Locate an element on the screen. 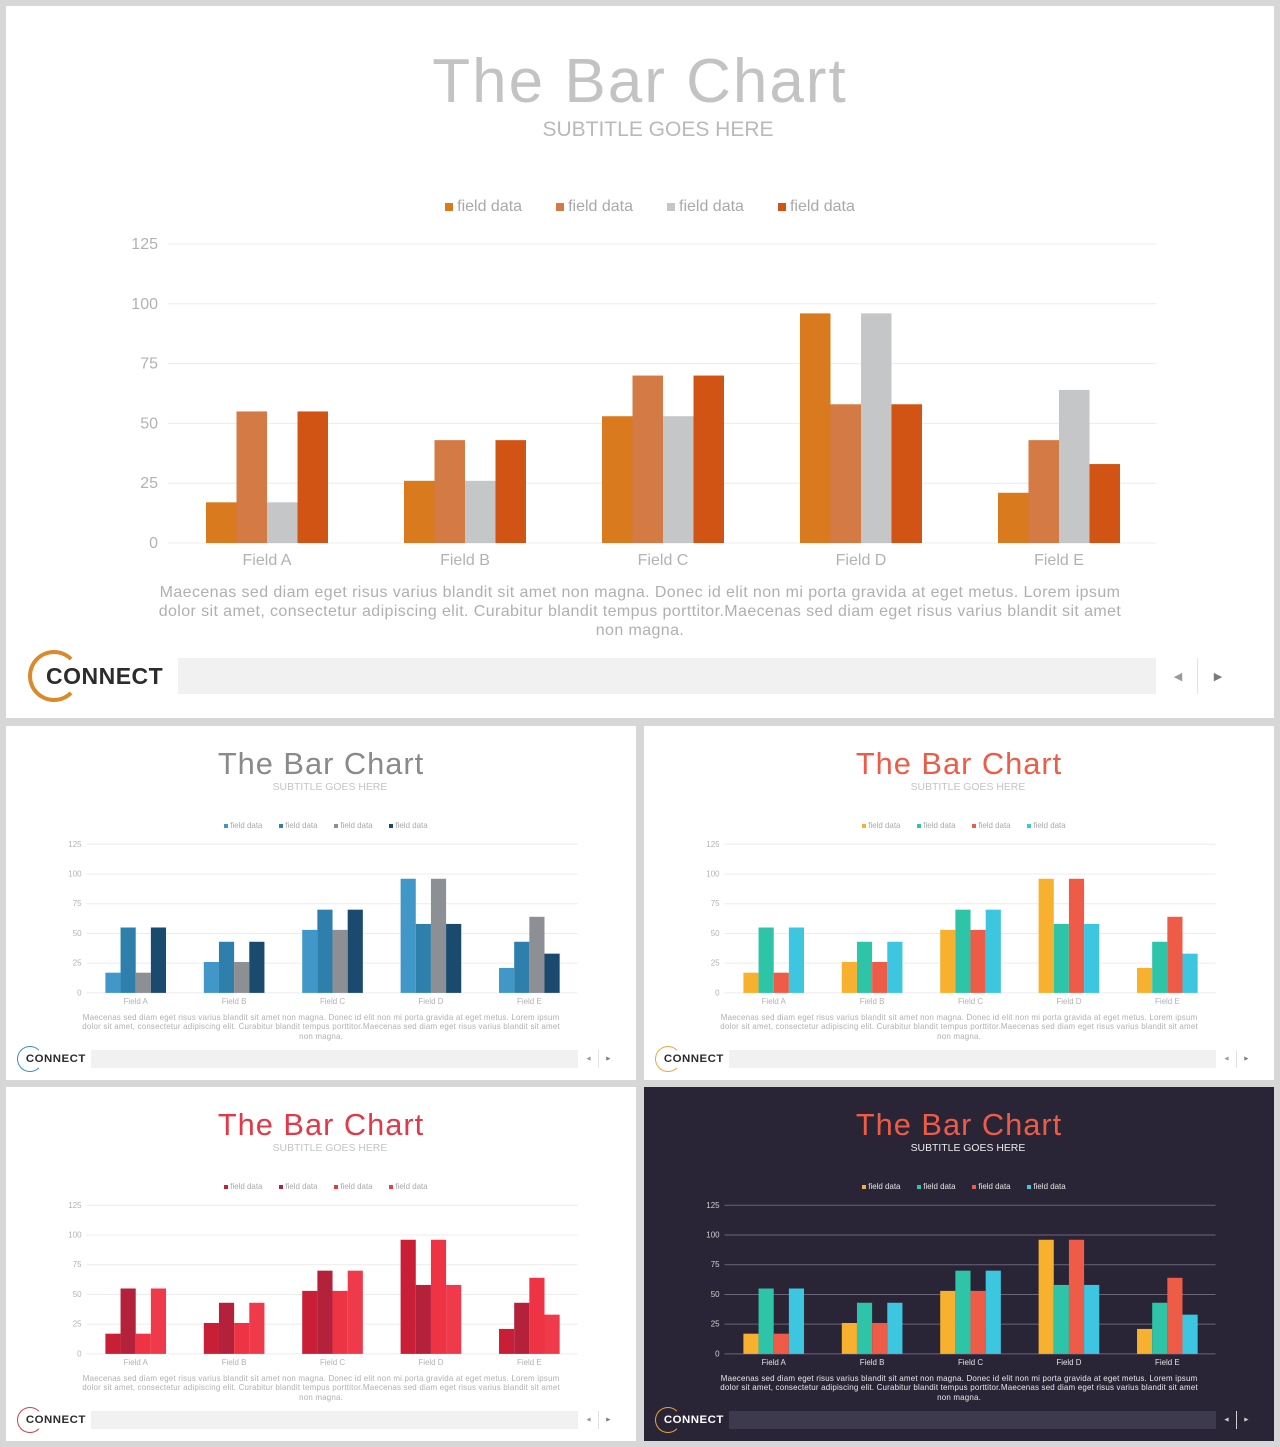 The height and width of the screenshot is (1447, 1280). y-tick-label: 75 is located at coordinates (715, 1264).